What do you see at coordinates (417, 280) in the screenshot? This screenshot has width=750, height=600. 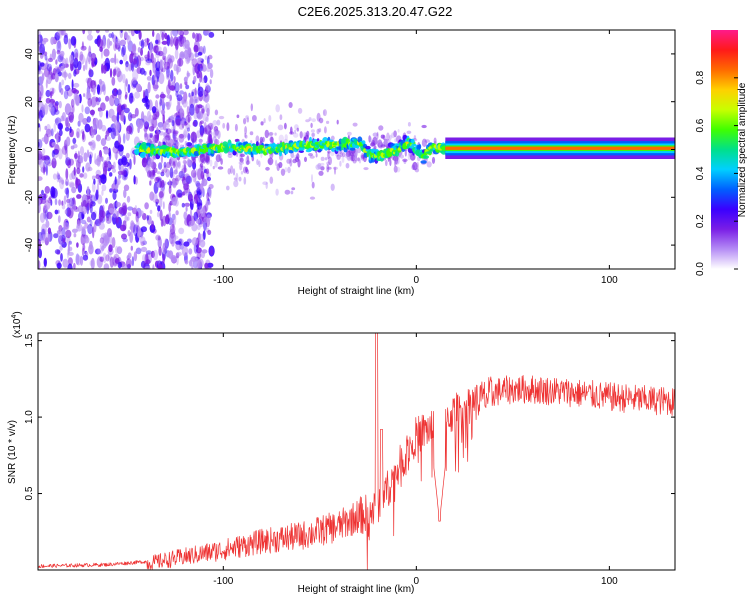 I see `spectrogram-xtick-label: 0` at bounding box center [417, 280].